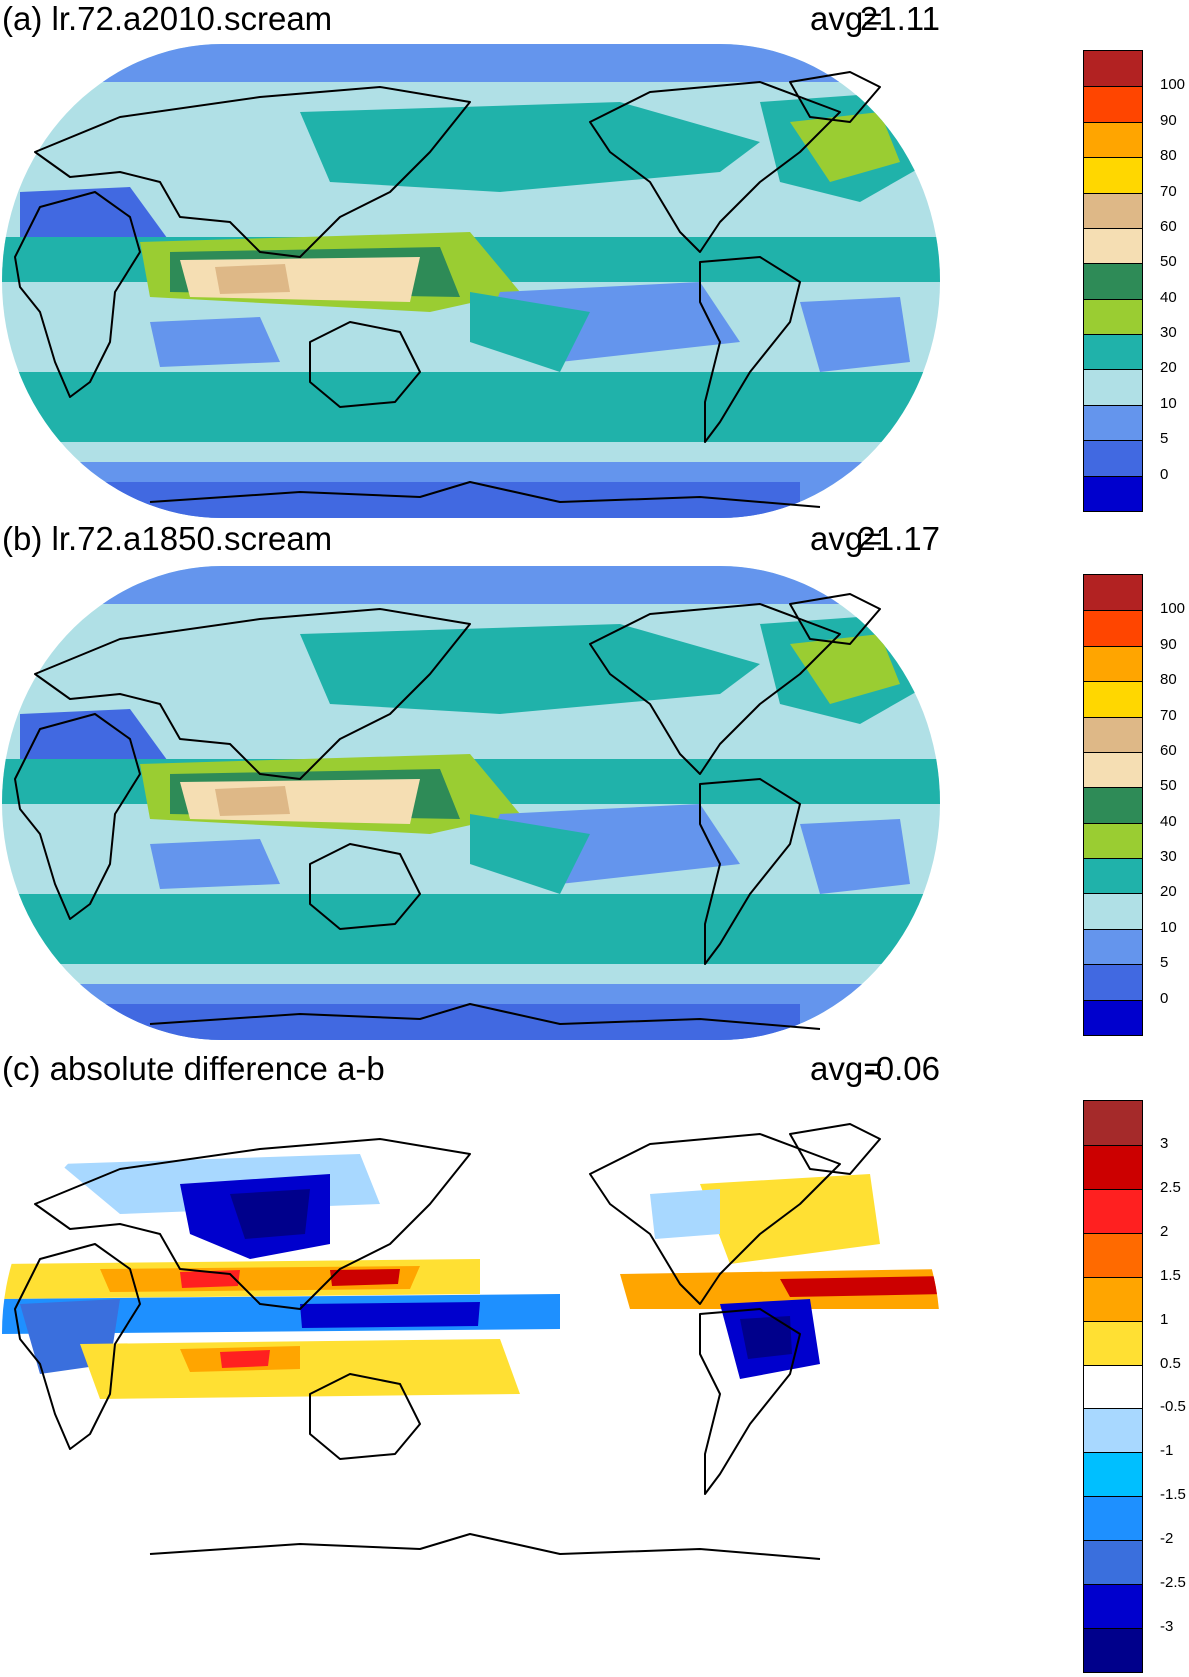  What do you see at coordinates (846, 1068) in the screenshot?
I see `panel-c-avg-label: avg=` at bounding box center [846, 1068].